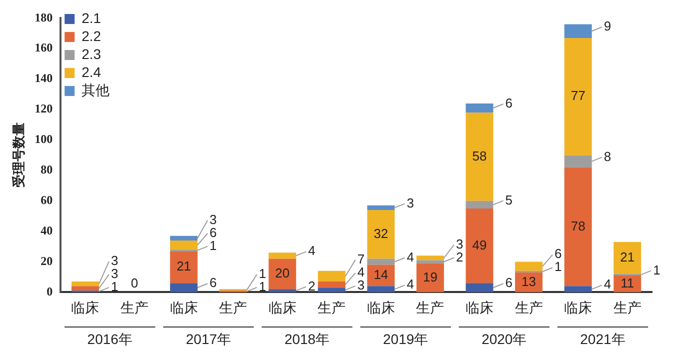 This screenshot has height=361, width=680. I want to click on legend-label: 2.1, so click(92, 18).